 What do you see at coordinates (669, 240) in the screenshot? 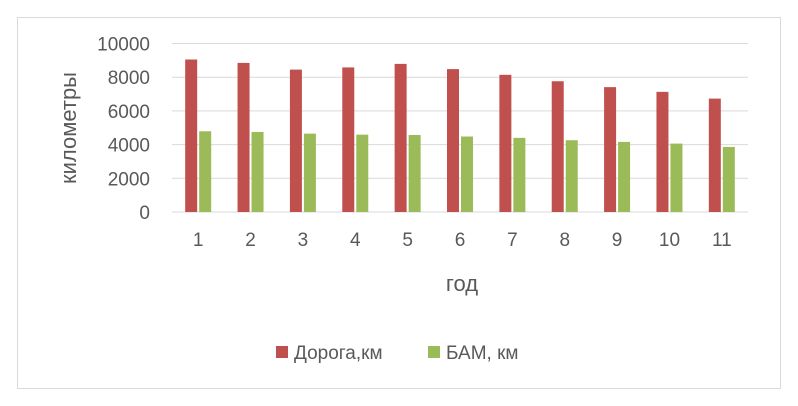
I see `x-tick-label: 10` at bounding box center [669, 240].